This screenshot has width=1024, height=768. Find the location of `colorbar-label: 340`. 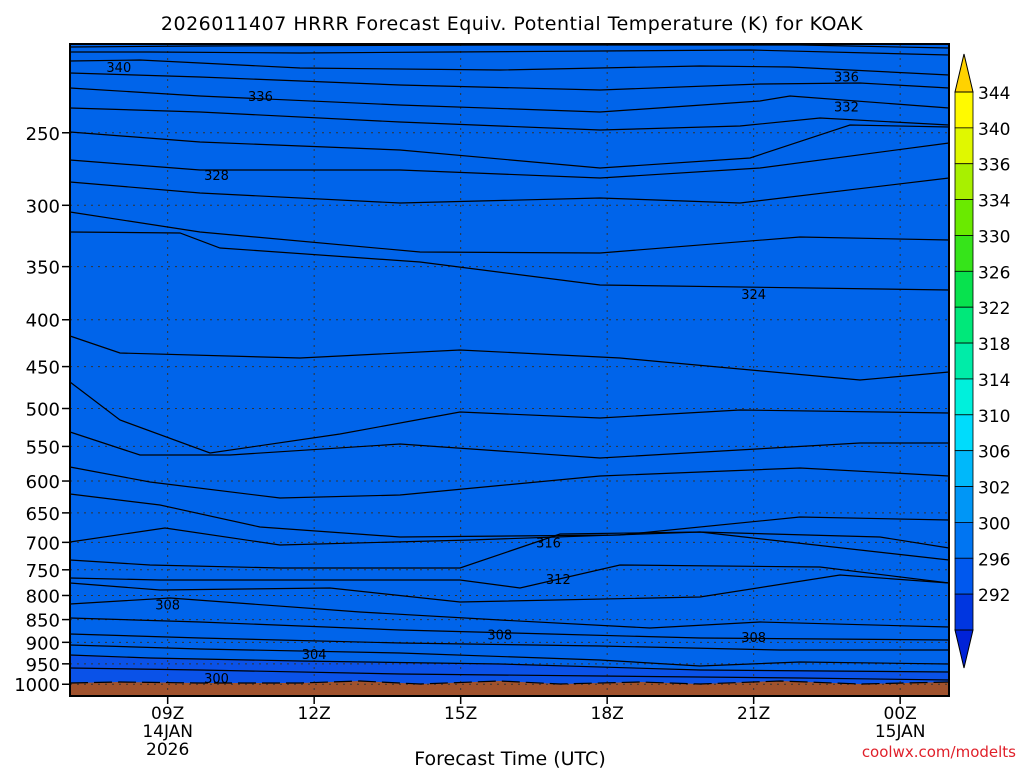

colorbar-label: 340 is located at coordinates (994, 130).